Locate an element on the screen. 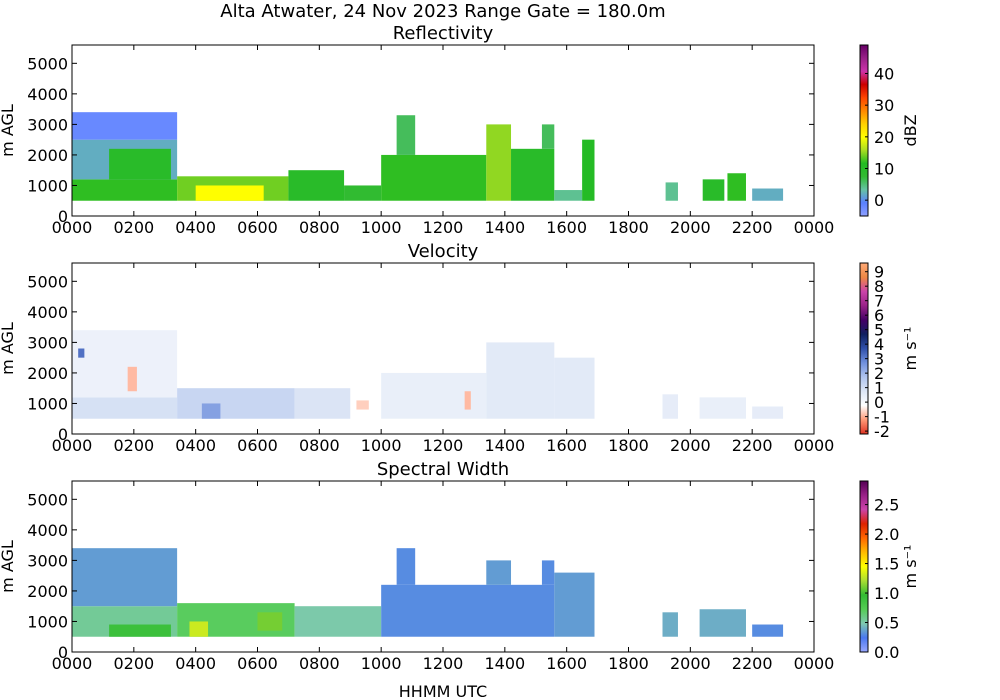 The image size is (1000, 700). y-tick-label: 3000 is located at coordinates (47, 124).